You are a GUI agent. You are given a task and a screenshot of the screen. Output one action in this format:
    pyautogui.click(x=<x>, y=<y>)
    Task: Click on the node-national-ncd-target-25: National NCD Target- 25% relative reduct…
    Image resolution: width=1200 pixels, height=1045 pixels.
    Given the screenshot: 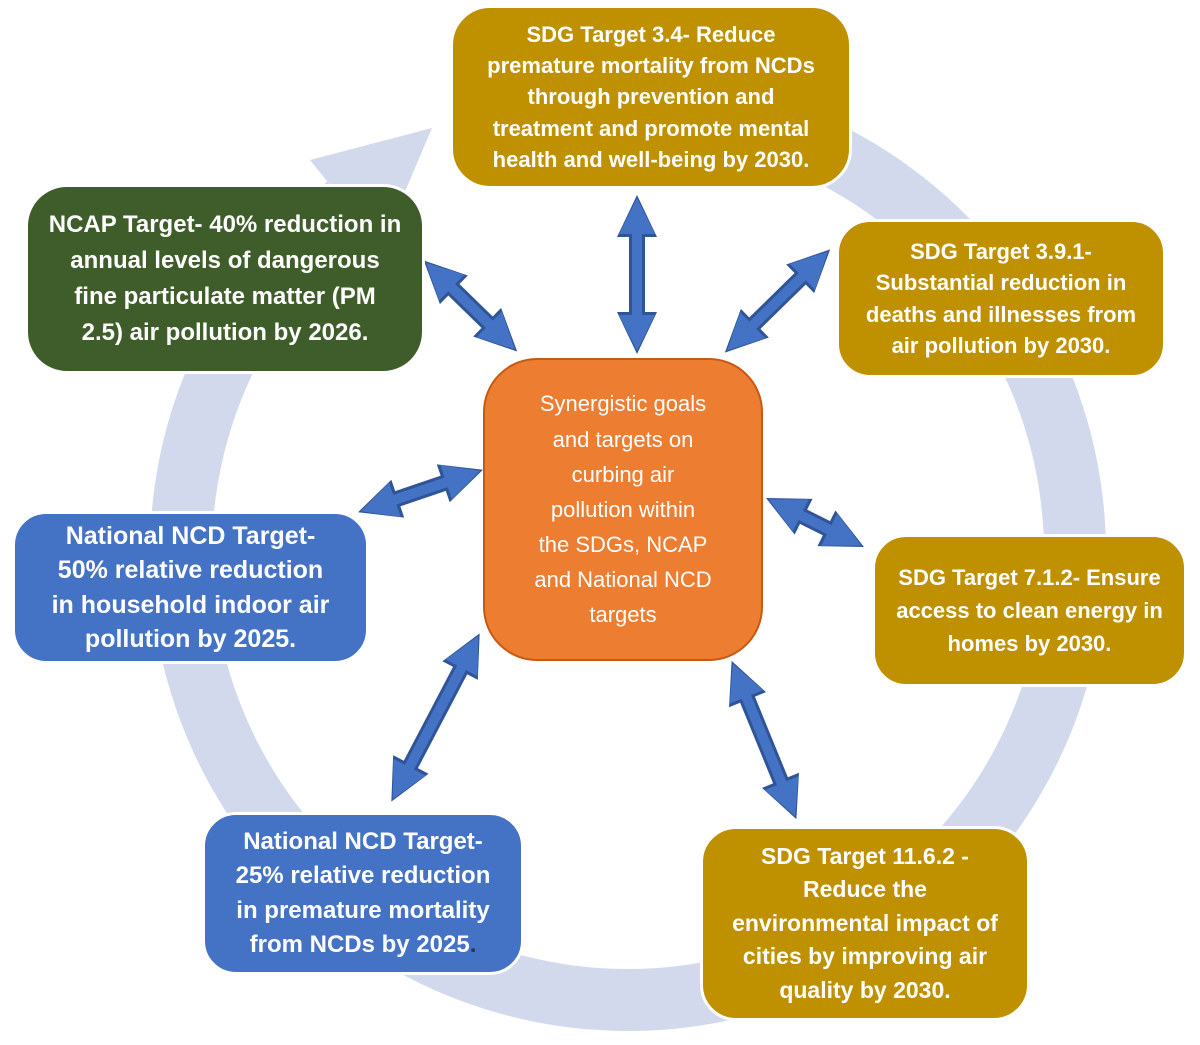 What is the action you would take?
    pyautogui.click(x=363, y=893)
    